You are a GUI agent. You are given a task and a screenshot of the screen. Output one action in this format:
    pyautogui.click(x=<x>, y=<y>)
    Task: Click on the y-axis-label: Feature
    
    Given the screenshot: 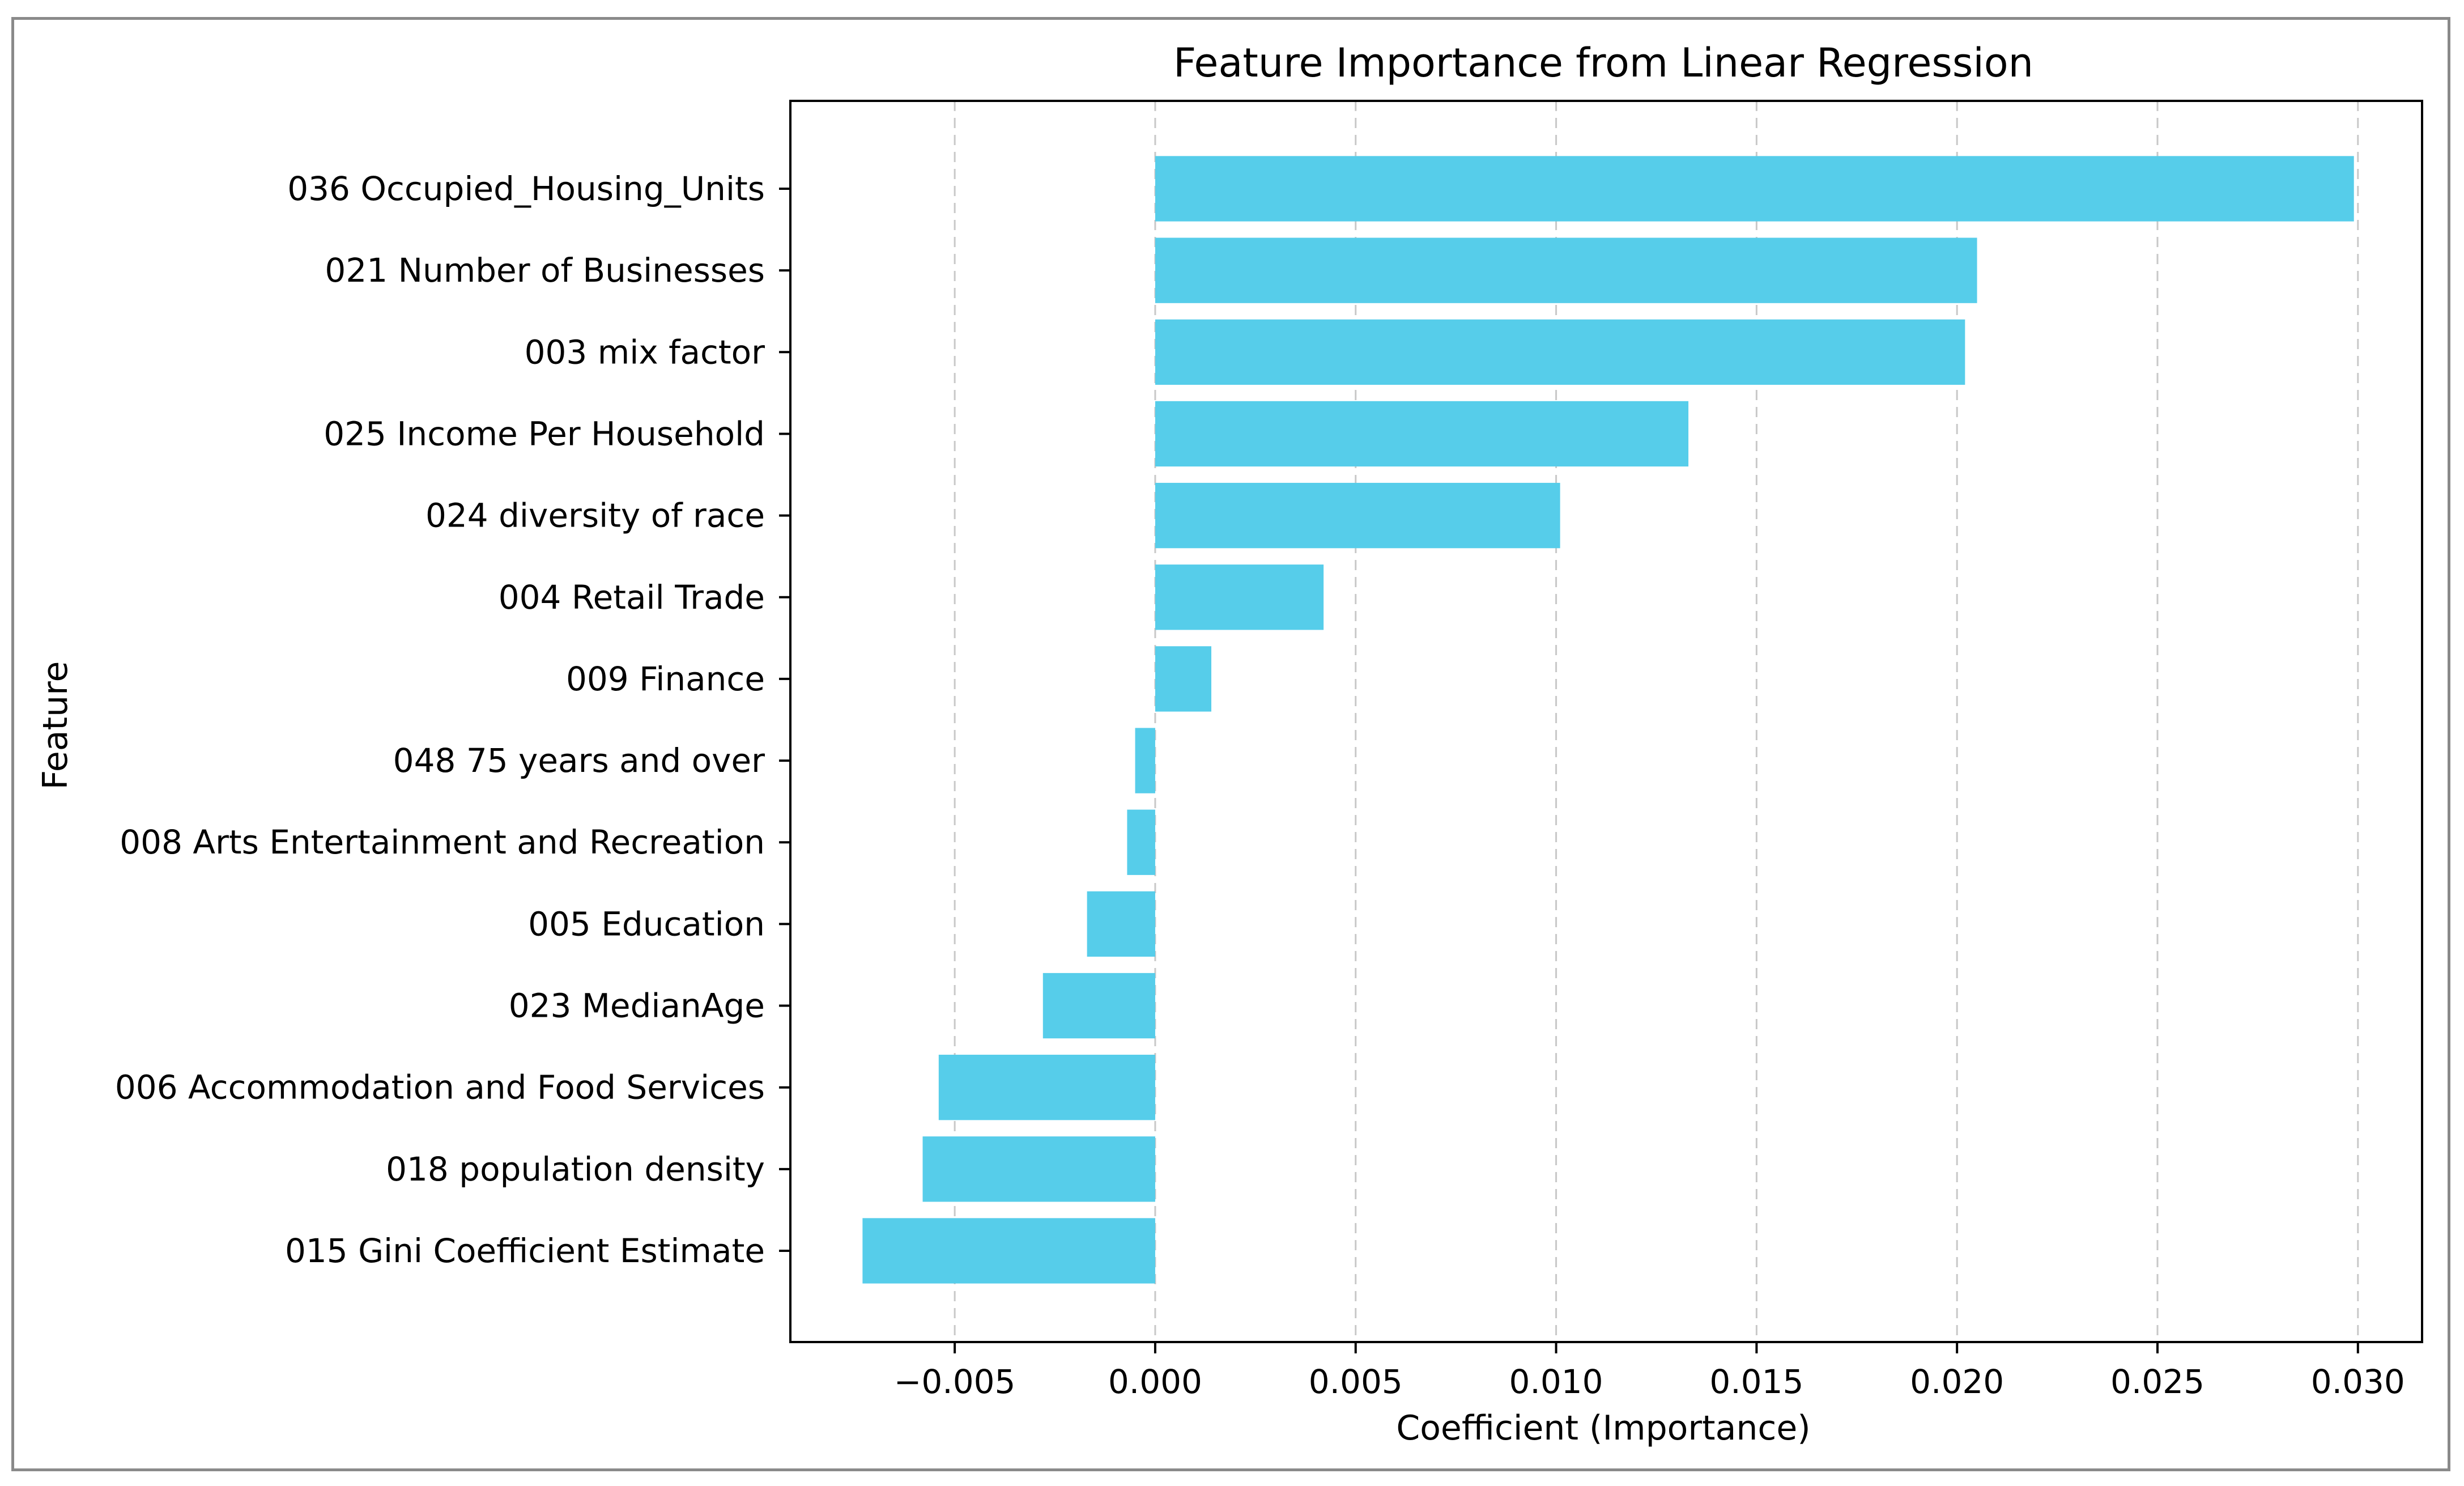 What is the action you would take?
    pyautogui.click(x=56, y=725)
    